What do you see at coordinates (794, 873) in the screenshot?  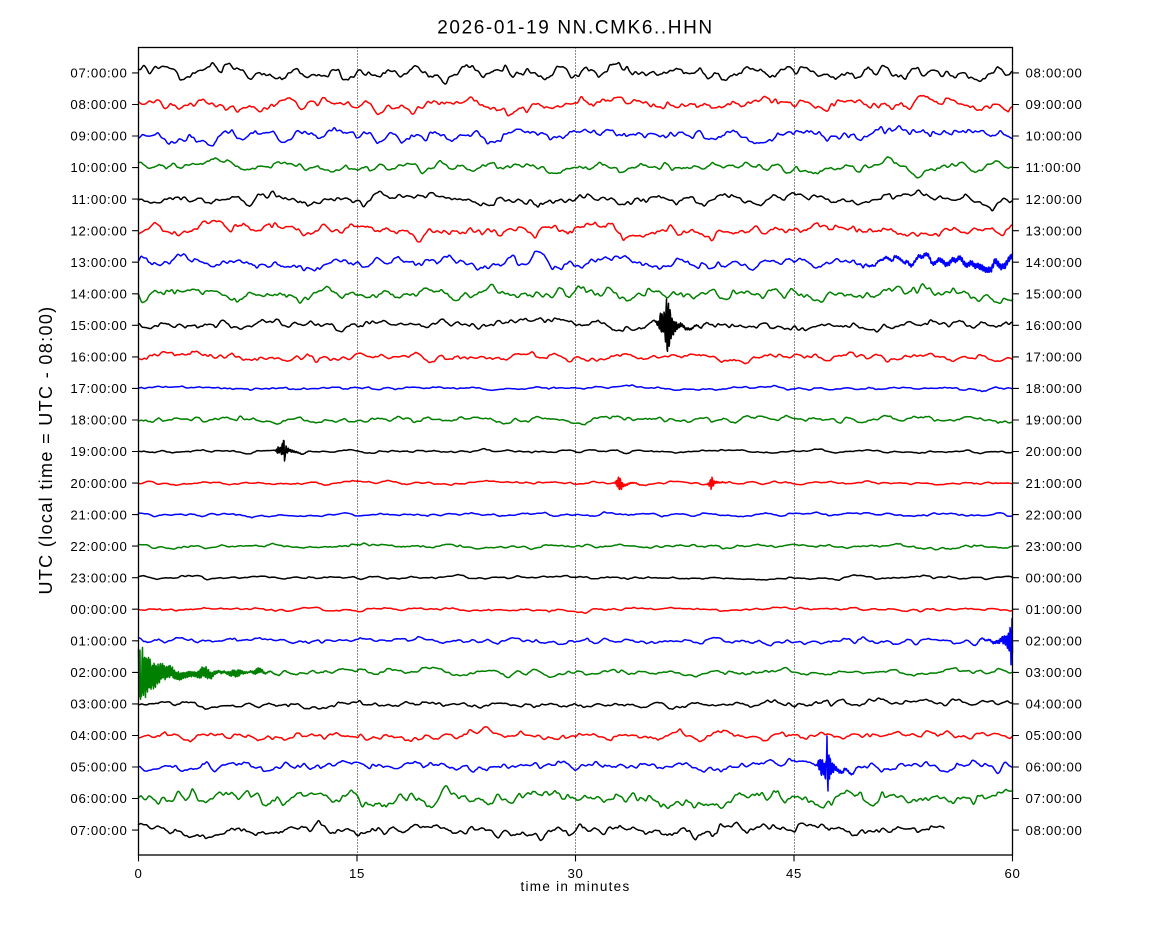 I see `svg-text: 45` at bounding box center [794, 873].